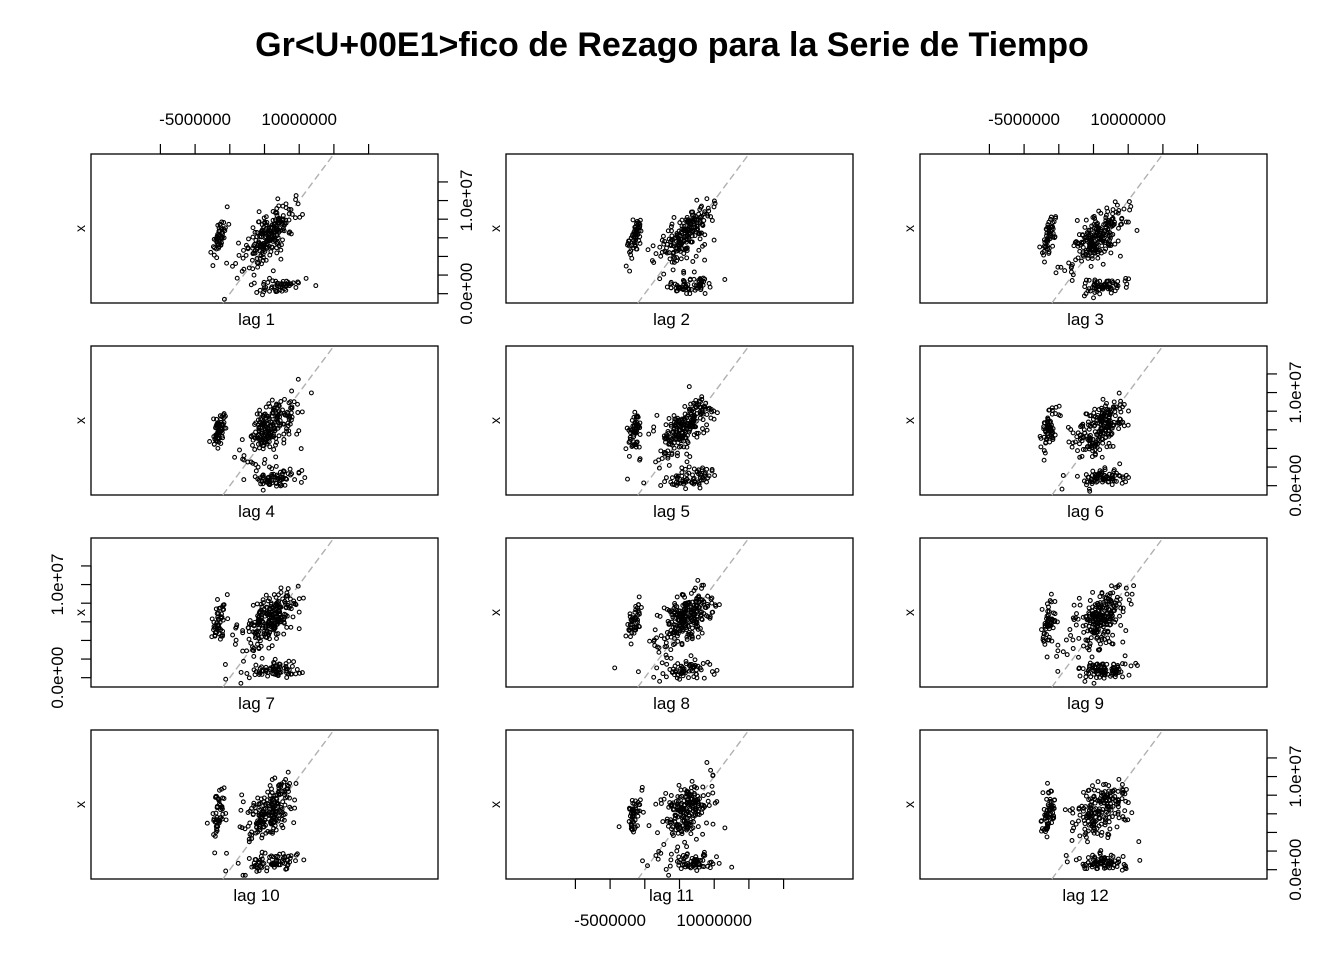 The height and width of the screenshot is (960, 1344). What do you see at coordinates (909, 612) in the screenshot?
I see `y-axis-label: x` at bounding box center [909, 612].